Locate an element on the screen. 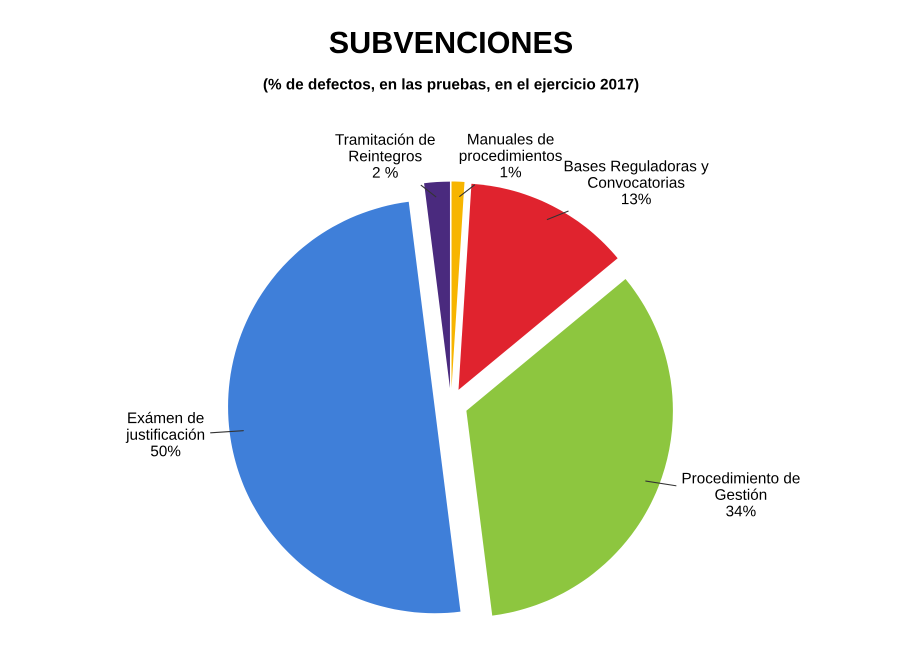 Image resolution: width=902 pixels, height=662 pixels. data-label: 1% is located at coordinates (511, 172).